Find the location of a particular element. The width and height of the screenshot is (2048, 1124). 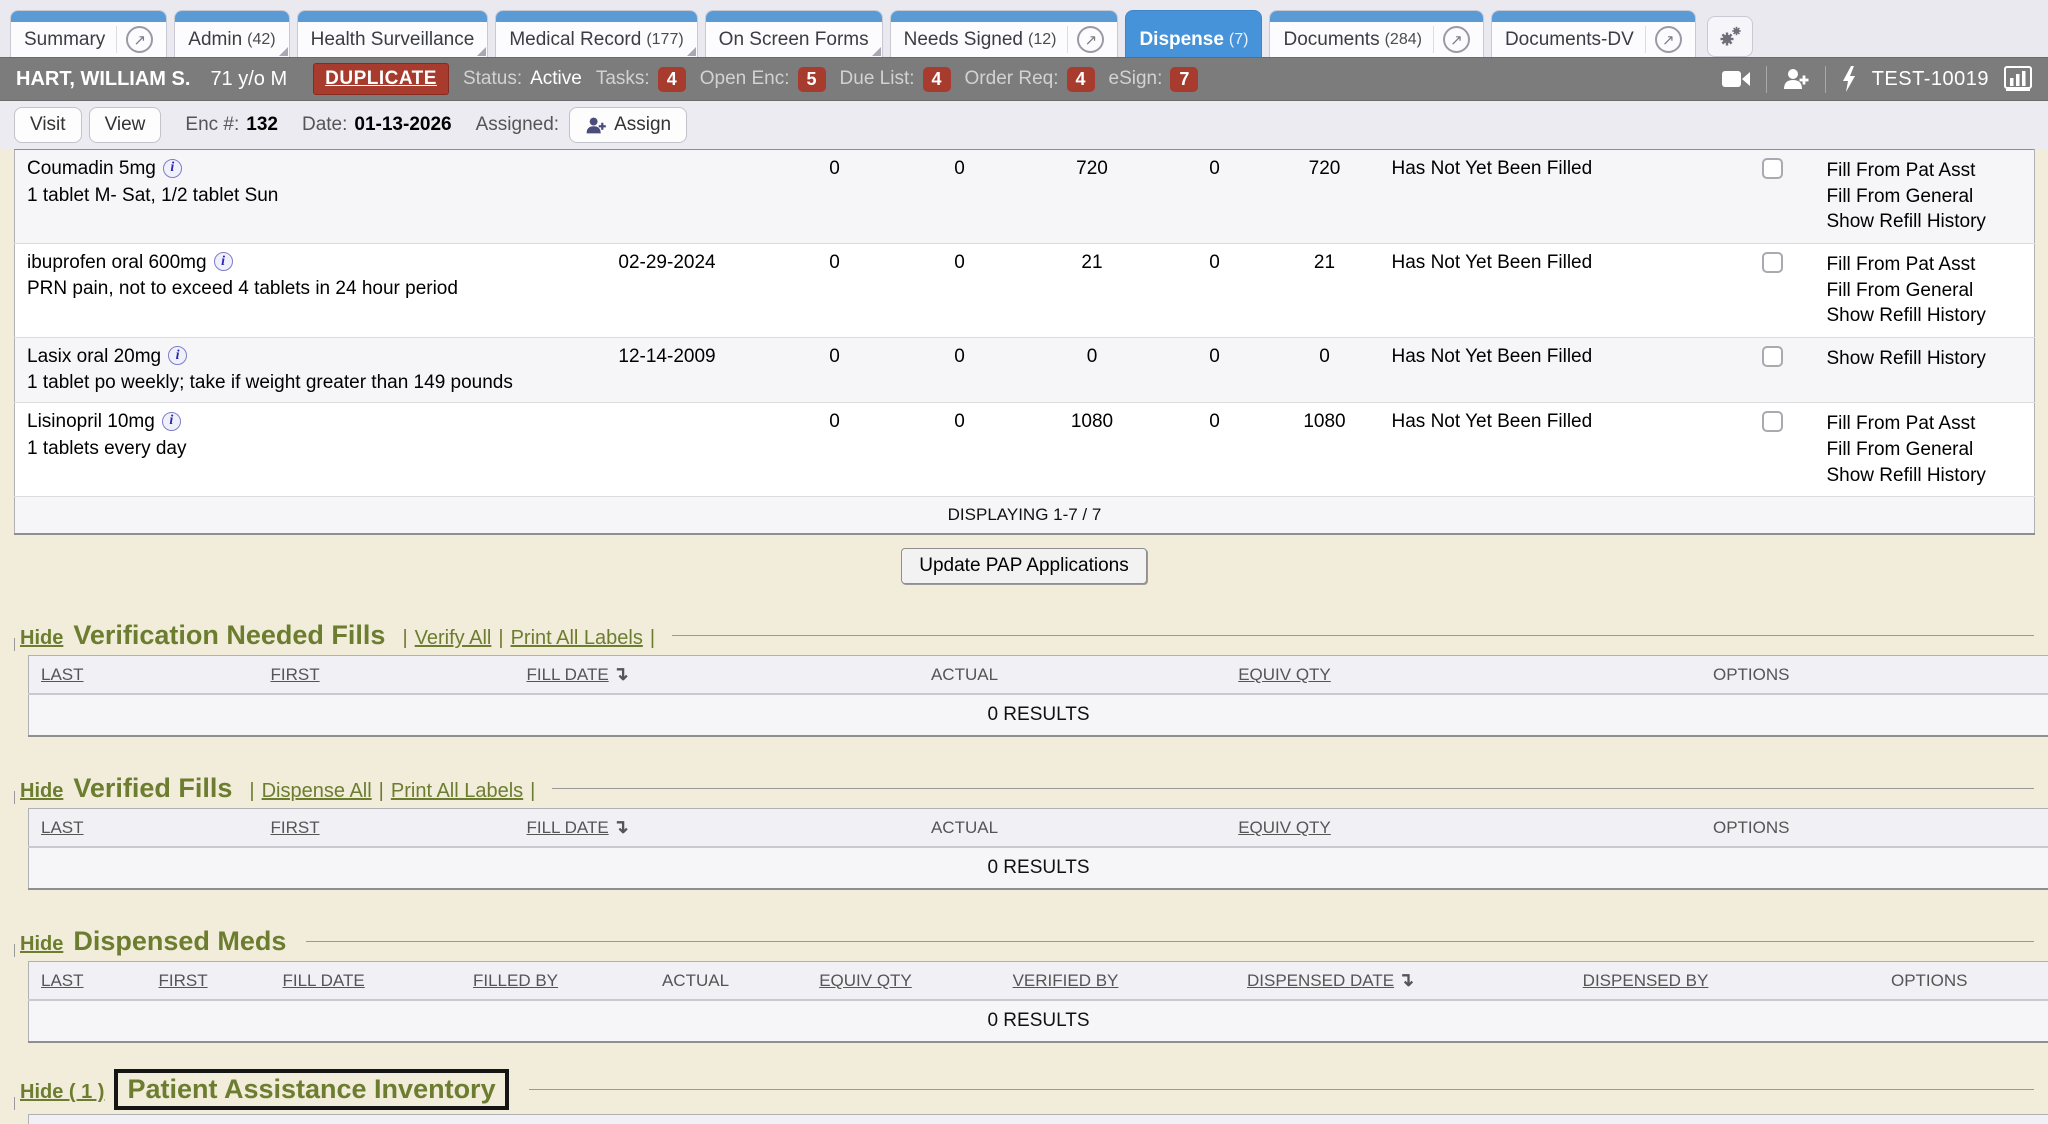

column-header-verified-by: VERIFIED BY is located at coordinates (1065, 981).